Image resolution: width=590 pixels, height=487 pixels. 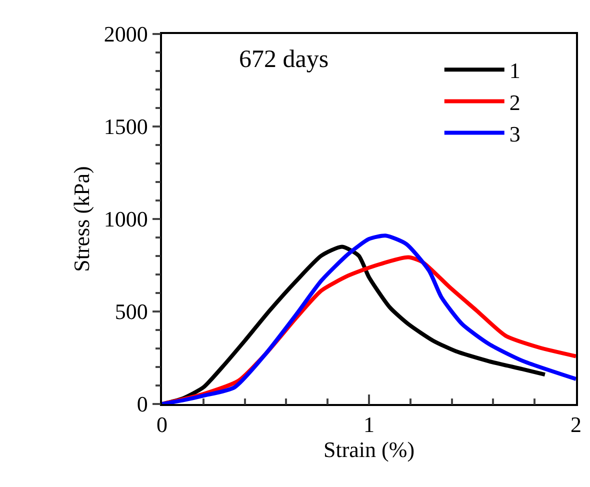 I want to click on y-tick-label: 500, so click(x=131, y=311).